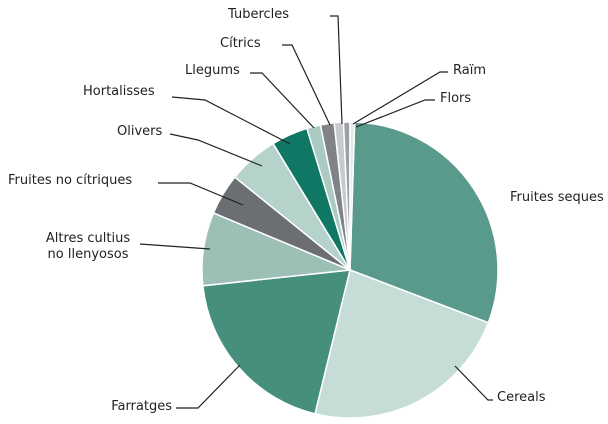 The image size is (608, 424). What do you see at coordinates (456, 98) in the screenshot?
I see `slice-label: Flors` at bounding box center [456, 98].